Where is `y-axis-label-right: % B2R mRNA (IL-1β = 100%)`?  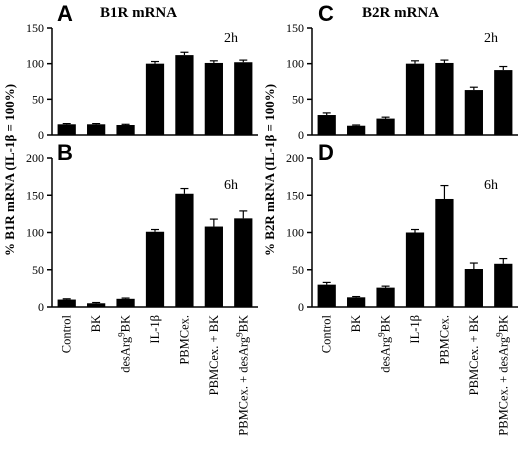 y-axis-label-right: % B2R mRNA (IL-1β = 100%) is located at coordinates (269, 170).